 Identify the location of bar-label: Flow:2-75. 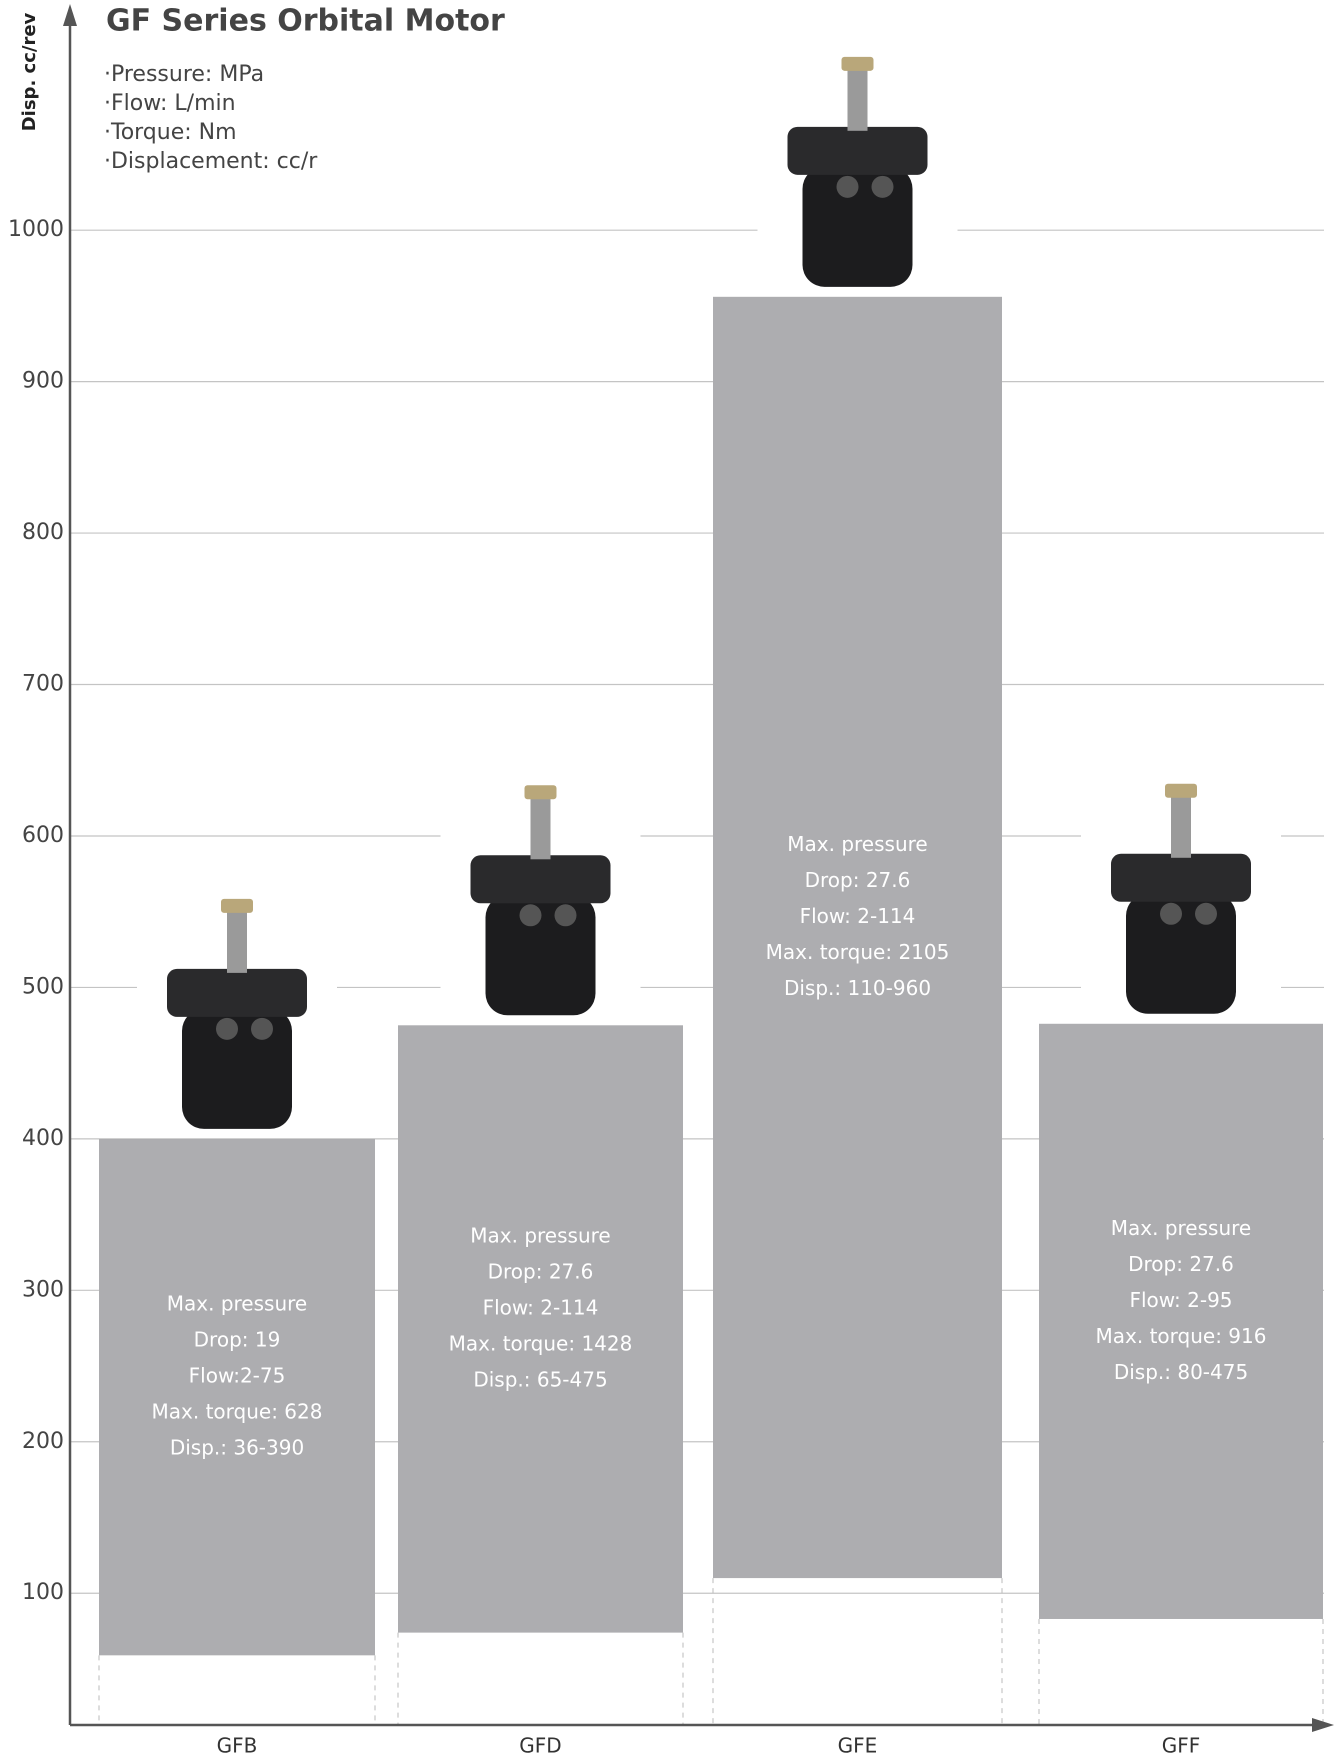
(237, 1376).